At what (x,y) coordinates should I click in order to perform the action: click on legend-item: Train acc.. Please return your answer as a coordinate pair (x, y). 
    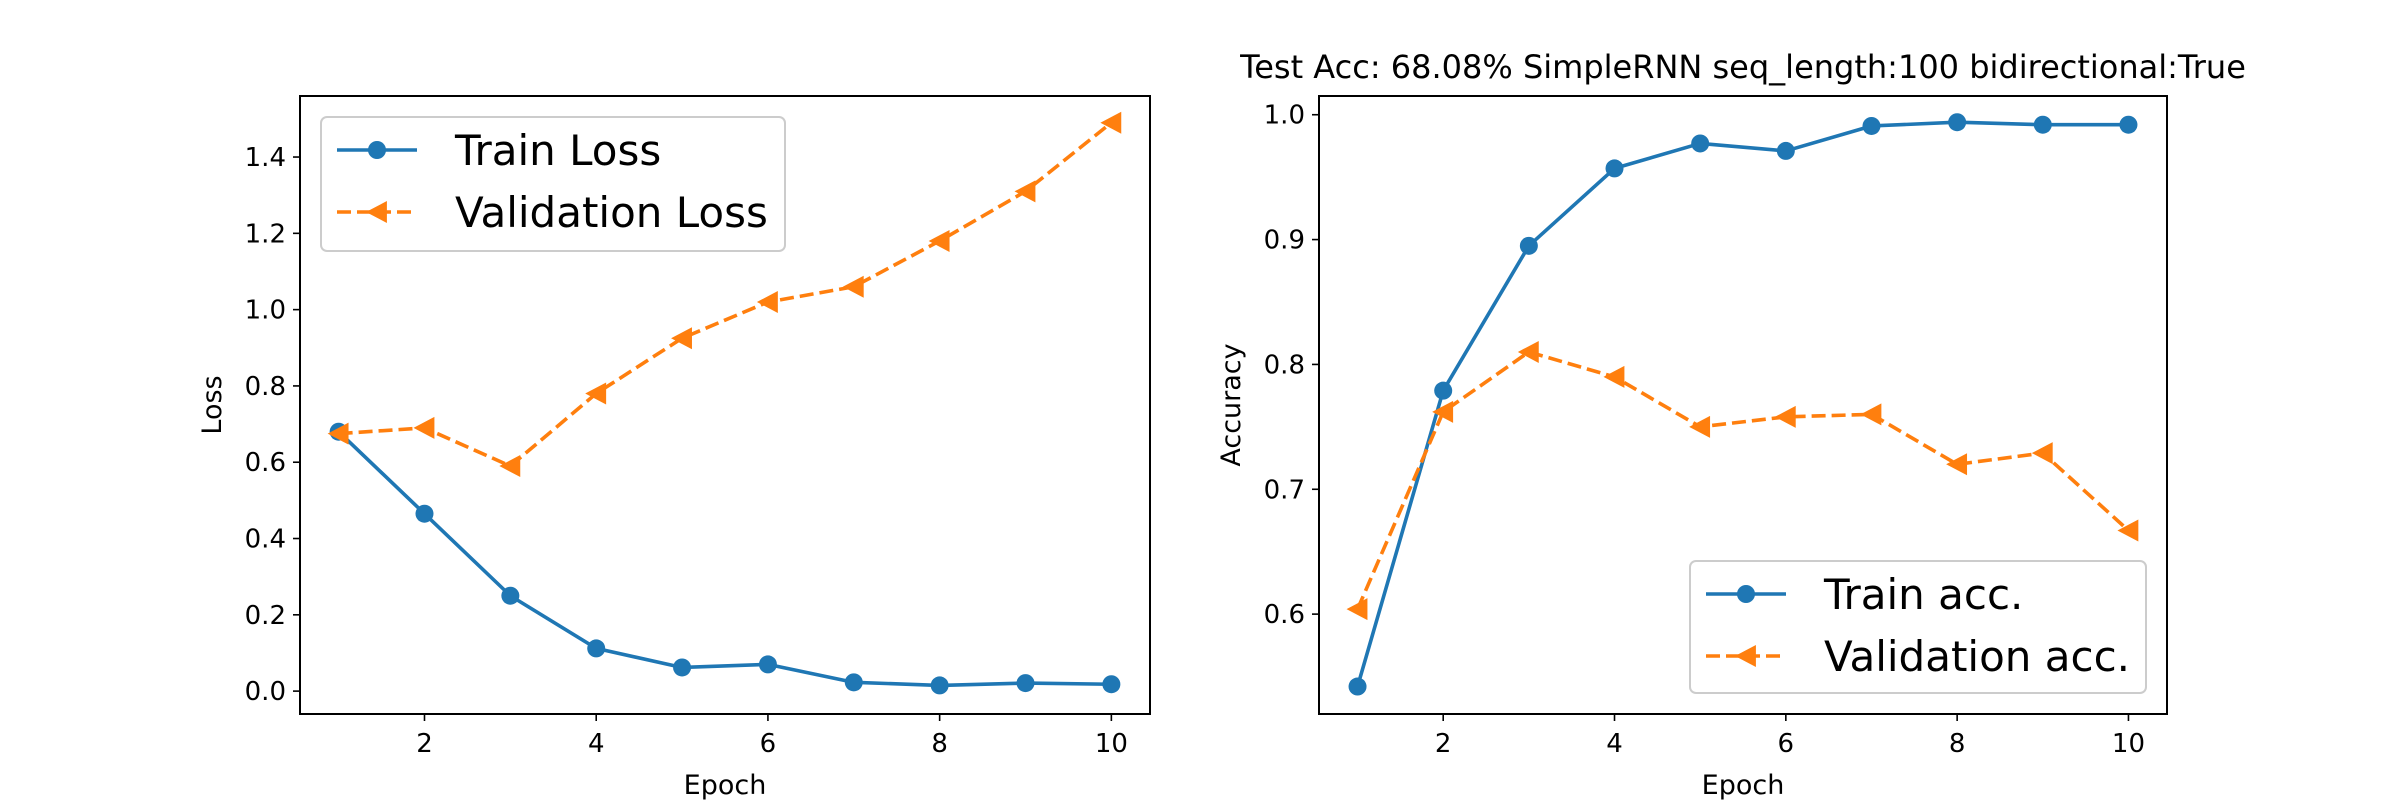
    Looking at the image, I should click on (1864, 594).